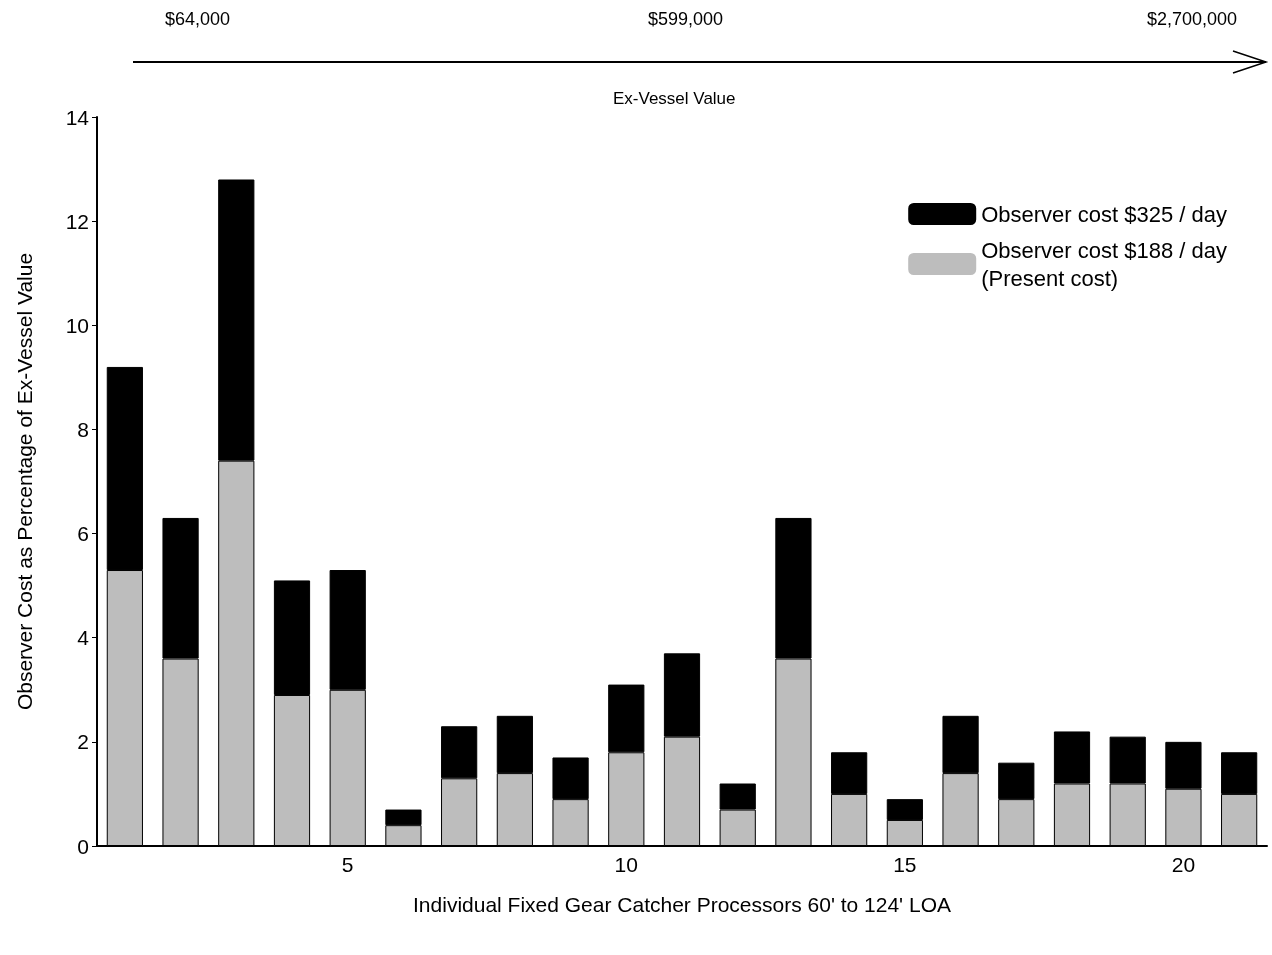 This screenshot has height=955, width=1272. What do you see at coordinates (83, 638) in the screenshot?
I see `y-tick-label: 4` at bounding box center [83, 638].